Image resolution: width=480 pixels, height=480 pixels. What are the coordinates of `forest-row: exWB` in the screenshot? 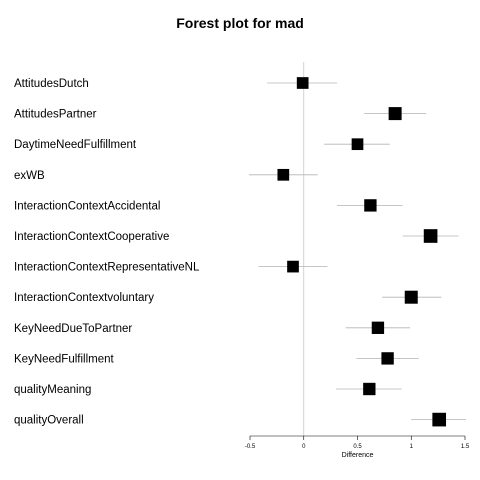 It's located at (166, 175).